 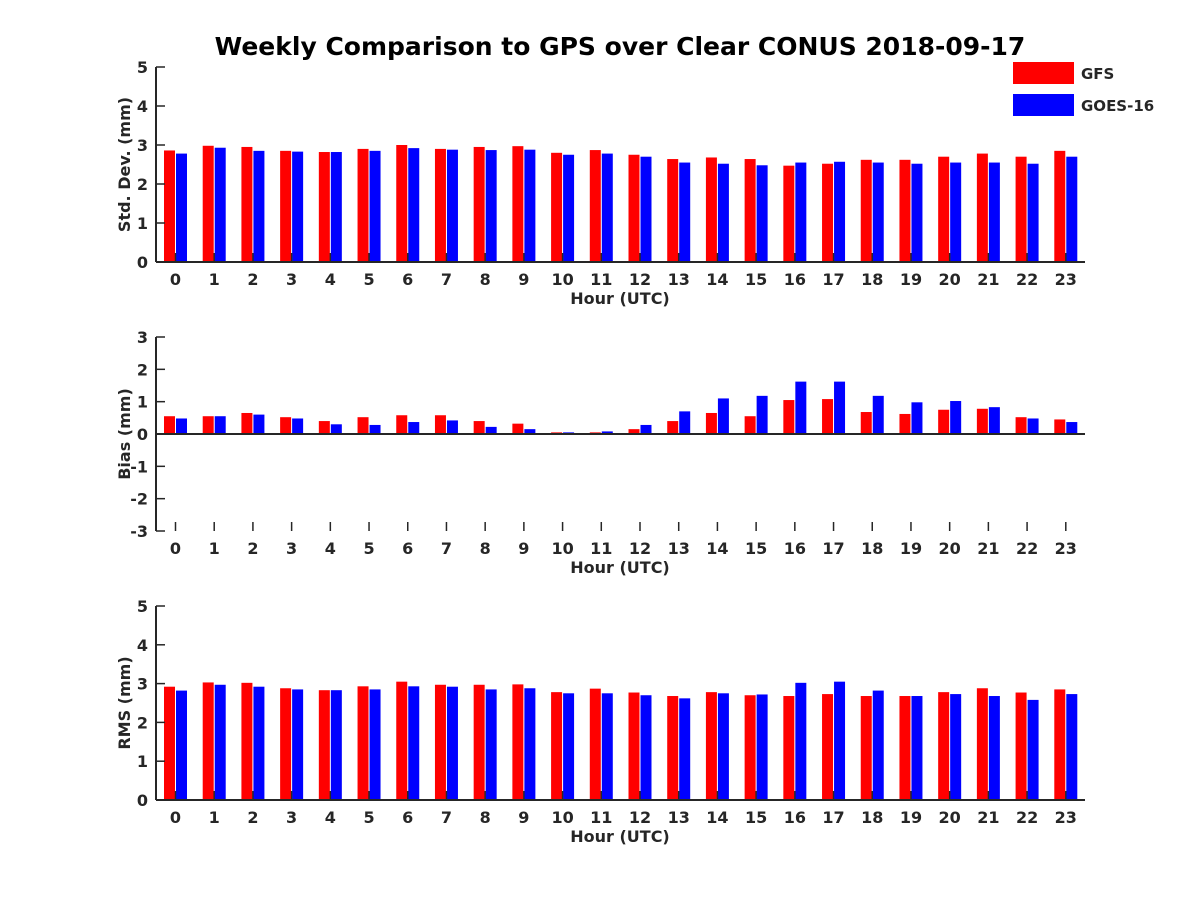 I want to click on y-tick-label: 4, so click(x=142, y=106).